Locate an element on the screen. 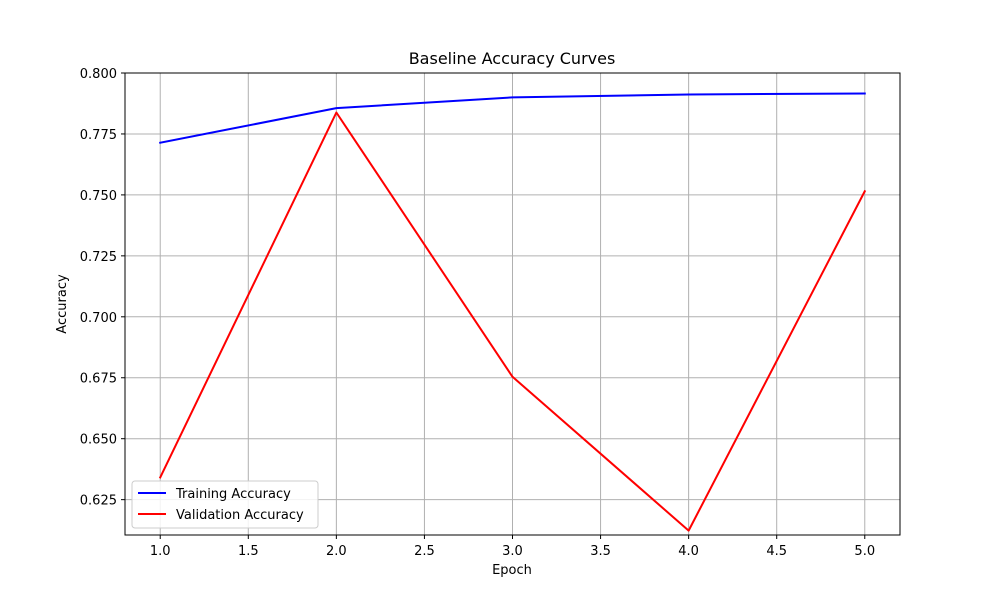 Image resolution: width=1000 pixels, height=600 pixels. x-tick-label: 2.5 is located at coordinates (424, 551).